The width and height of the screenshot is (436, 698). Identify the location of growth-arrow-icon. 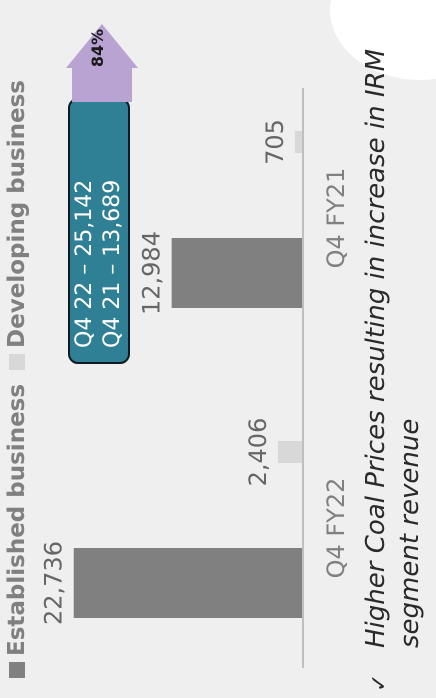
(102, 63).